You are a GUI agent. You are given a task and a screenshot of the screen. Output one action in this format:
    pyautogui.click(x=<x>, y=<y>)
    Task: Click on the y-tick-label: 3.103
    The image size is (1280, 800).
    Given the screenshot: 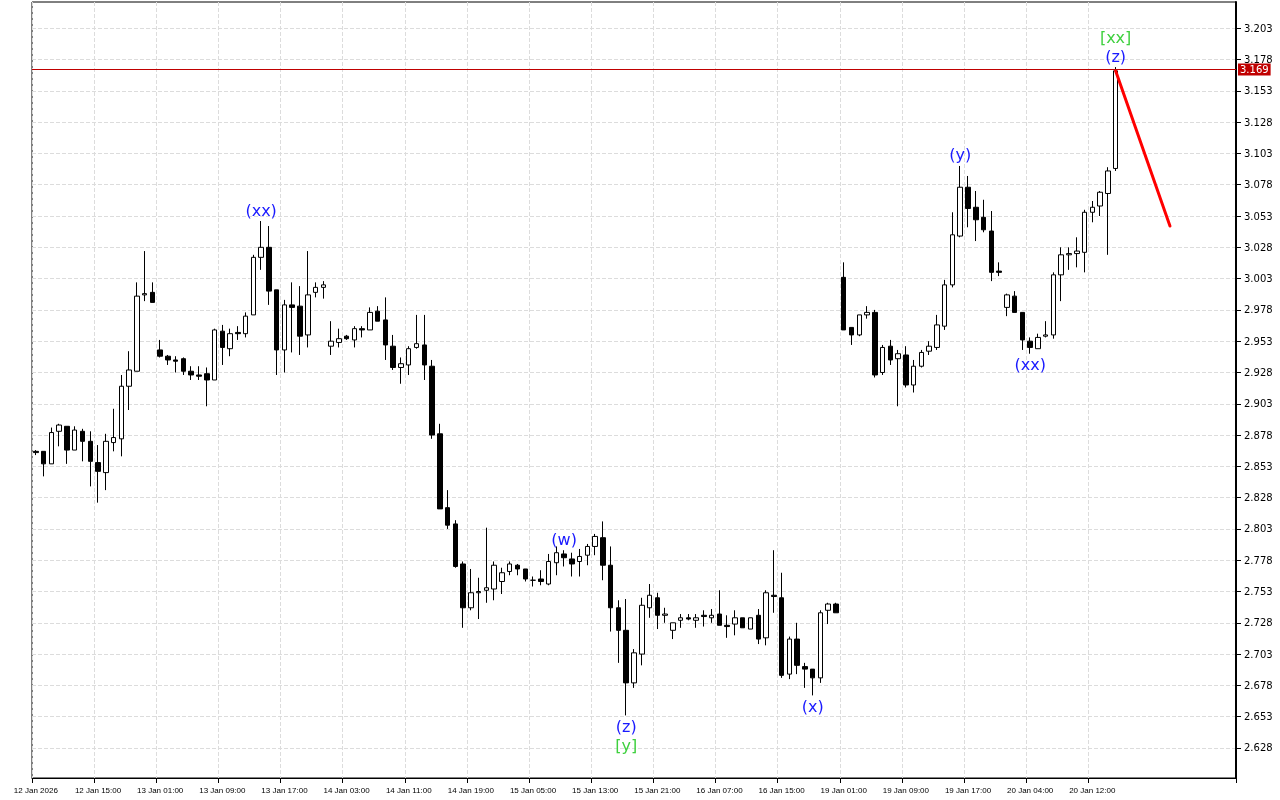 What is the action you would take?
    pyautogui.click(x=1258, y=153)
    